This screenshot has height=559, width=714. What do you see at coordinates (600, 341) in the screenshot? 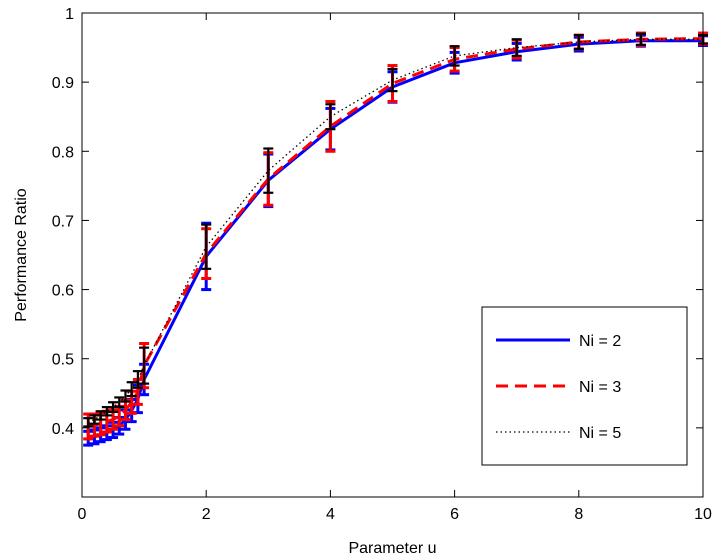
I see `legend-label: Ni = 2` at bounding box center [600, 341].